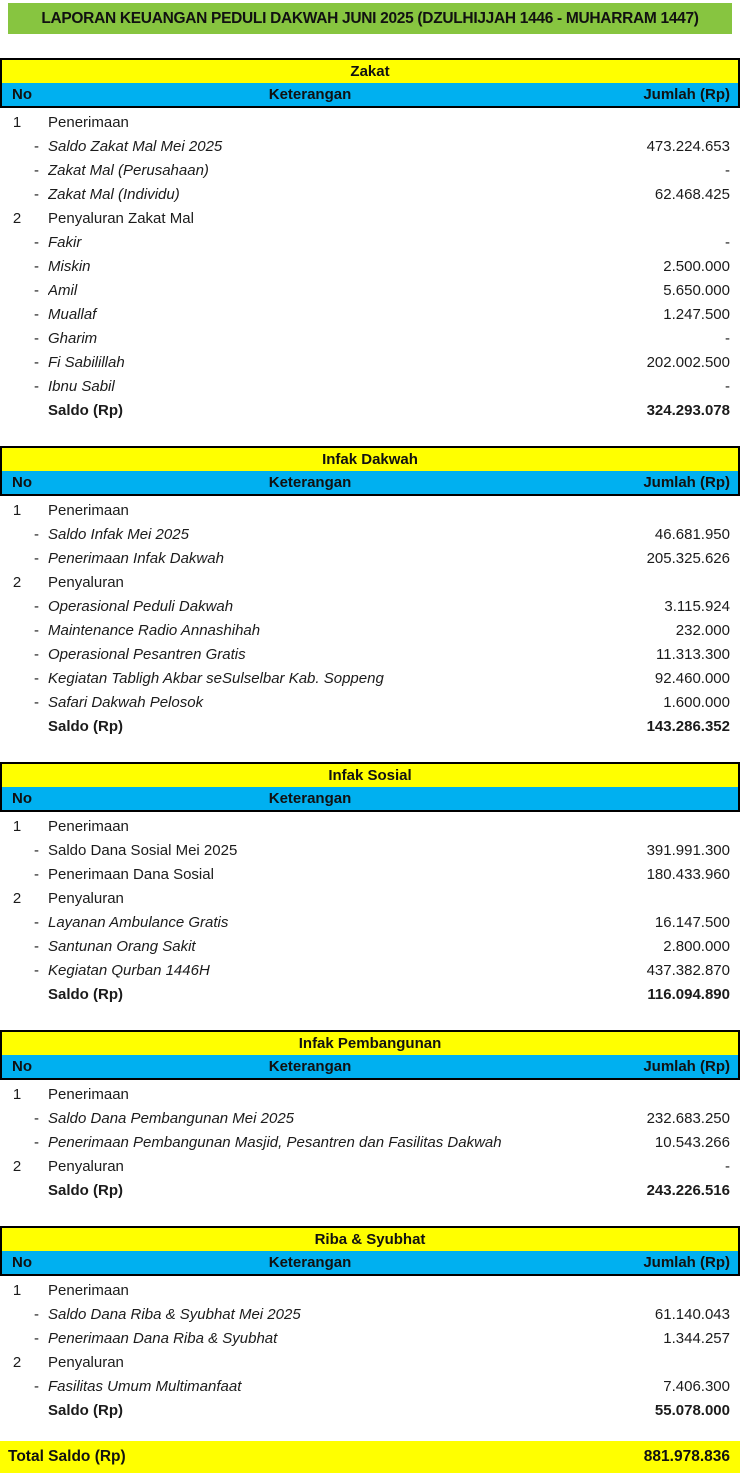 The image size is (740, 1473). I want to click on row-amount: 473.224.653, so click(688, 146).